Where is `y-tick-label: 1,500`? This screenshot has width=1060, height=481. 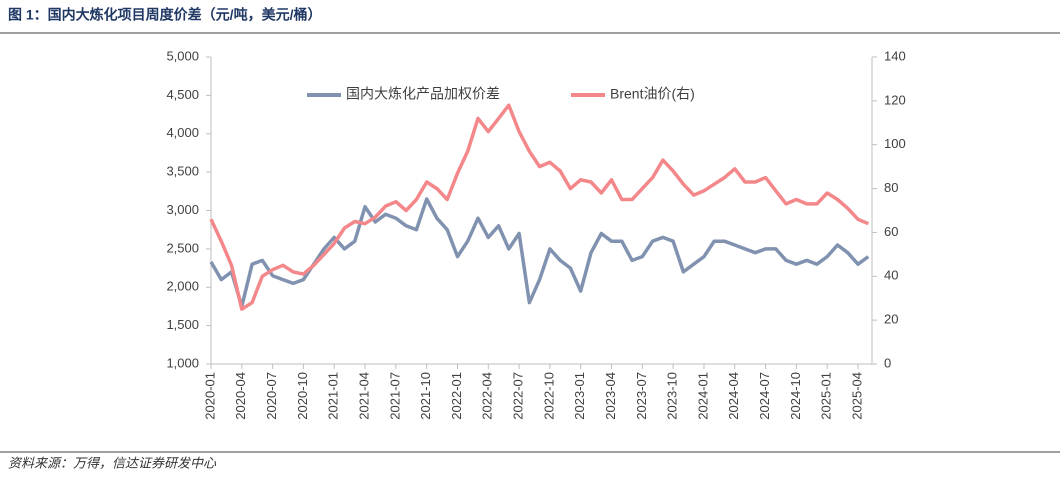 y-tick-label: 1,500 is located at coordinates (182, 324).